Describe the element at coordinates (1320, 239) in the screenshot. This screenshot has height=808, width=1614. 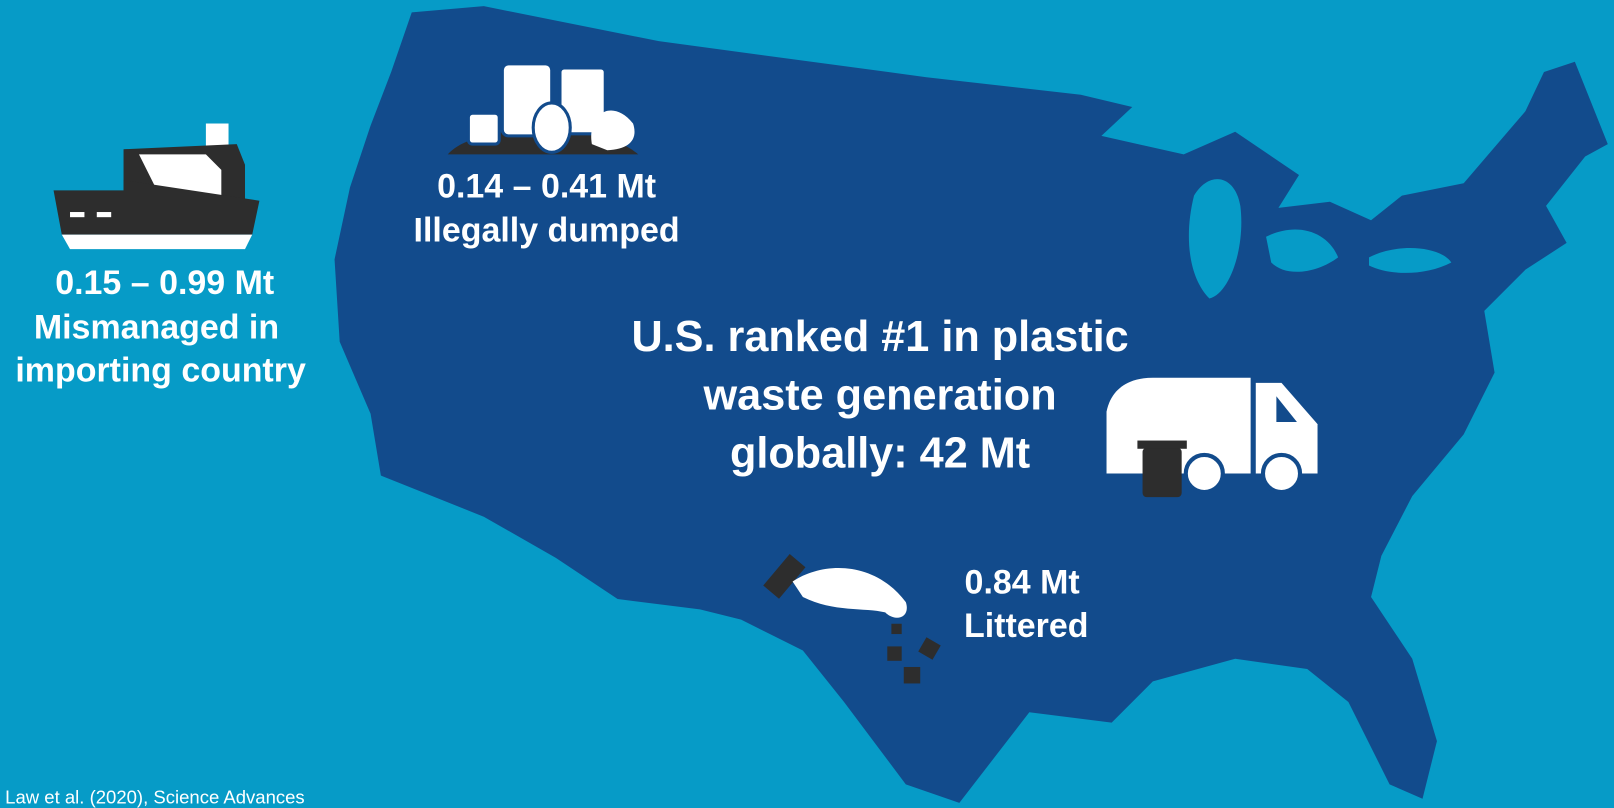
I see `great-lakes` at that location.